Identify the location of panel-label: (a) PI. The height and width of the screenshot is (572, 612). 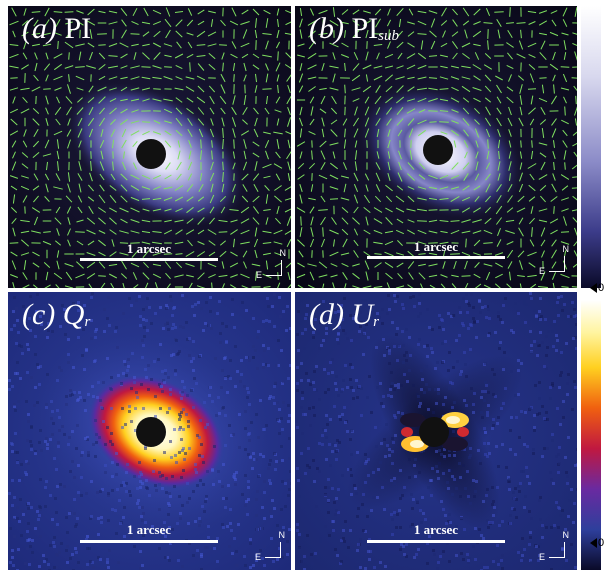
(57, 28).